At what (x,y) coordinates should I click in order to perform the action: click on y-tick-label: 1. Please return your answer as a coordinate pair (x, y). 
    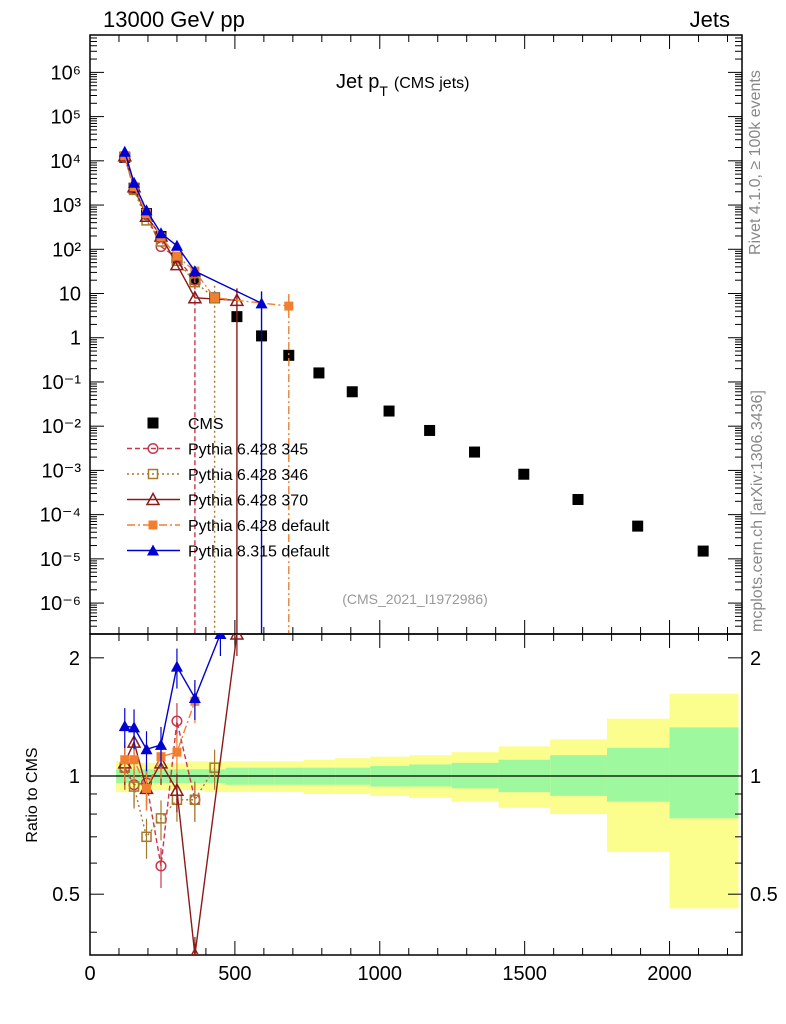
    Looking at the image, I should click on (75, 339).